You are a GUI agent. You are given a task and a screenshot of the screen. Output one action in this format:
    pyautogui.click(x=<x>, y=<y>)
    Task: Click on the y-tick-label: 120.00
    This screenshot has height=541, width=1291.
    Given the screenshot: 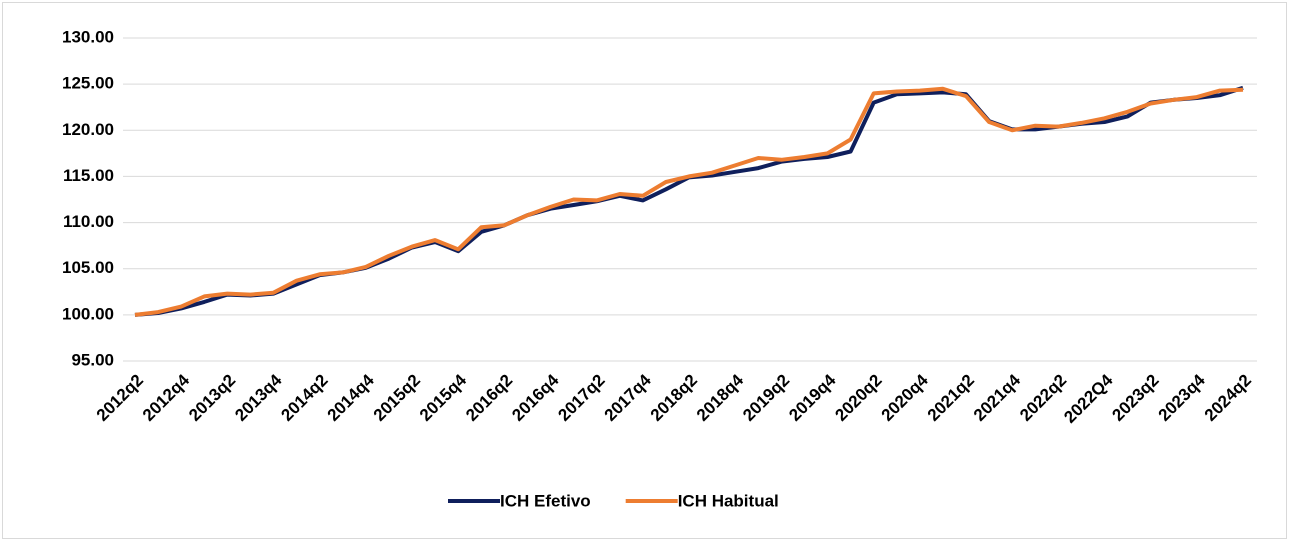 What is the action you would take?
    pyautogui.click(x=88, y=129)
    